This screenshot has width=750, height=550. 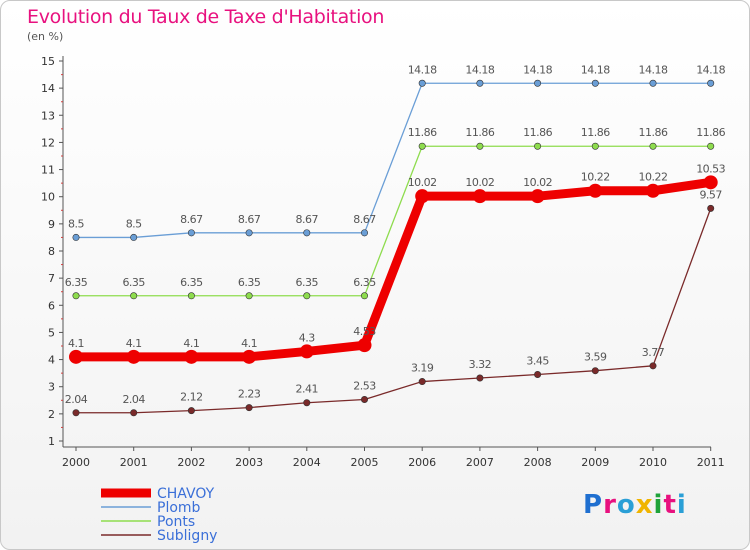 I want to click on logo-letter: o, so click(x=626, y=505).